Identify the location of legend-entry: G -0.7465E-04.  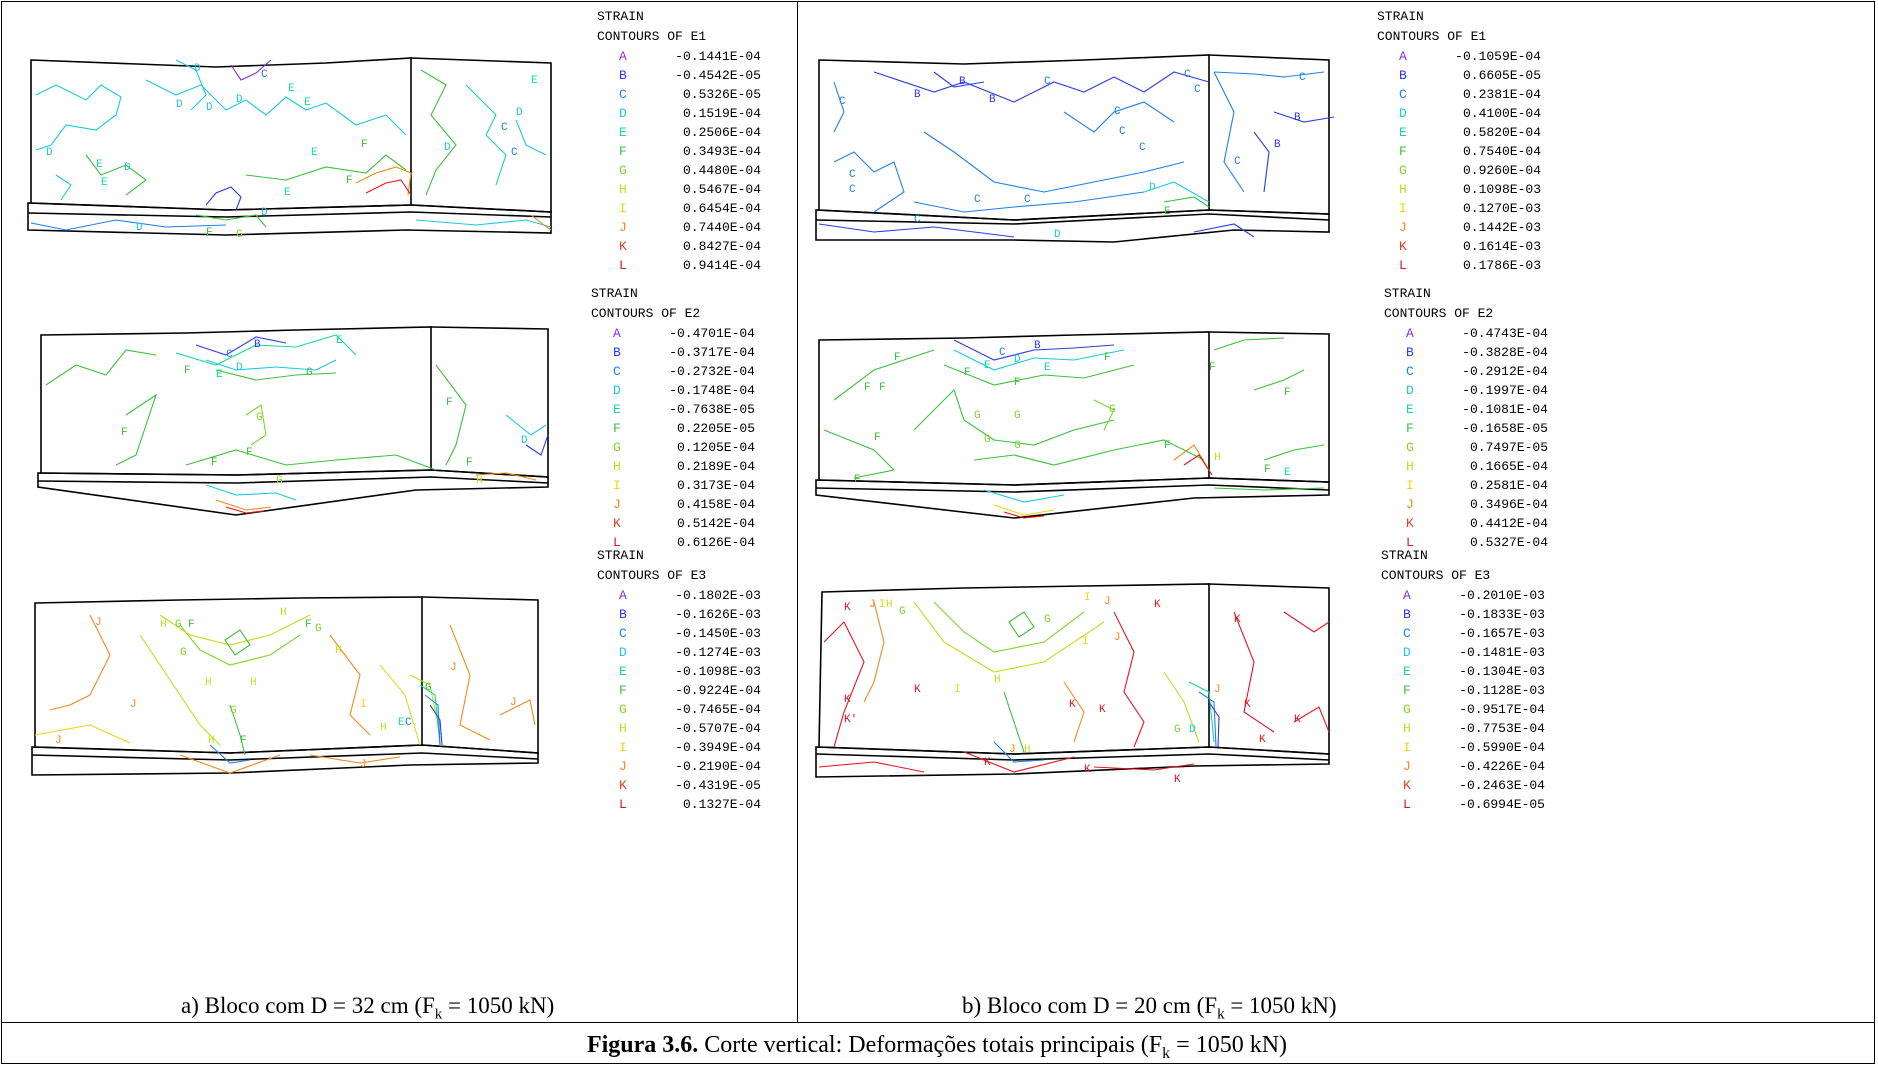
(679, 709).